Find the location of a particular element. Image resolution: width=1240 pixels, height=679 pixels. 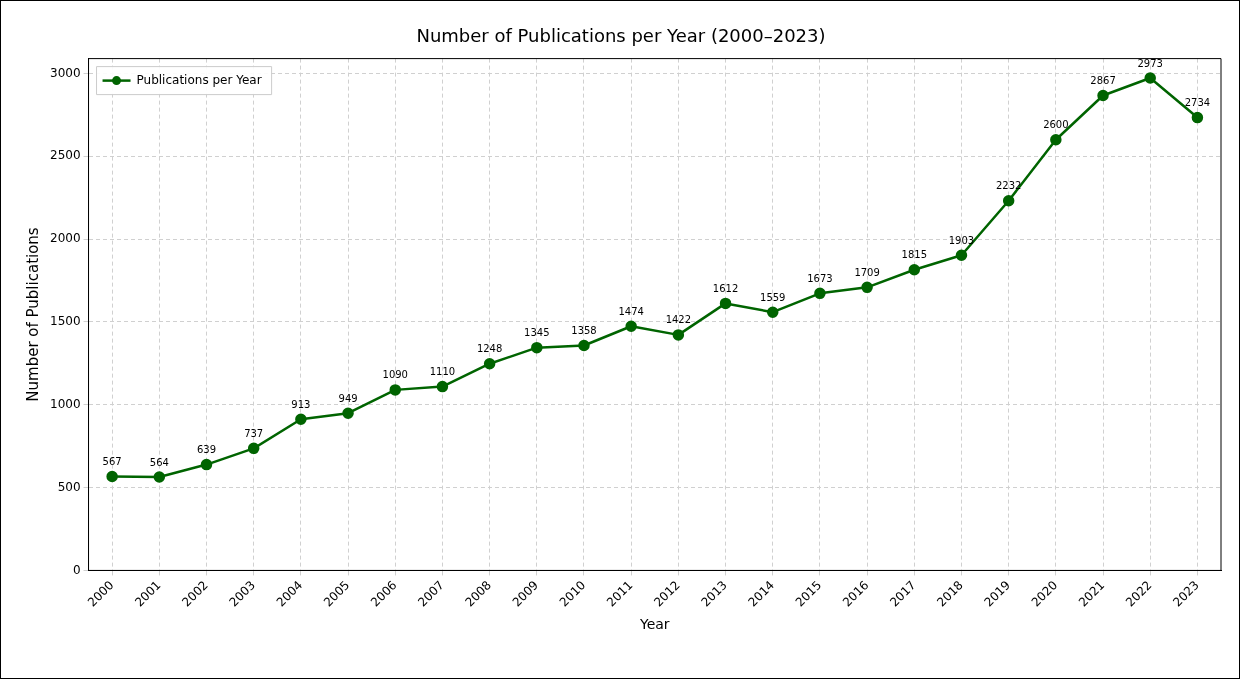

data-label: 949 is located at coordinates (348, 398).